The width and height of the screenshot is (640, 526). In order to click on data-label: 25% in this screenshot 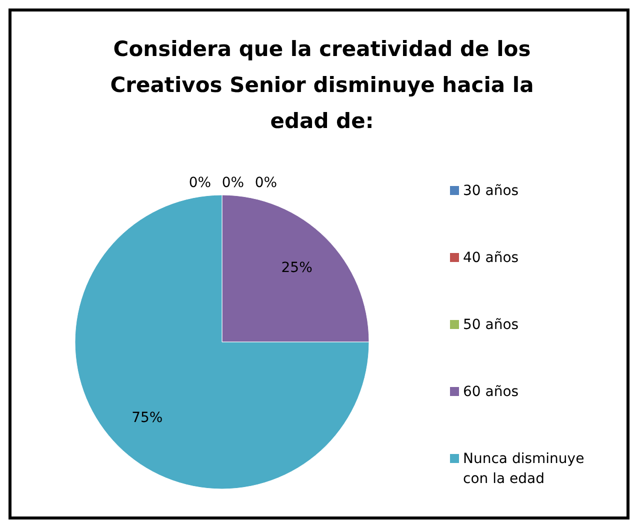, I will do `click(296, 268)`.